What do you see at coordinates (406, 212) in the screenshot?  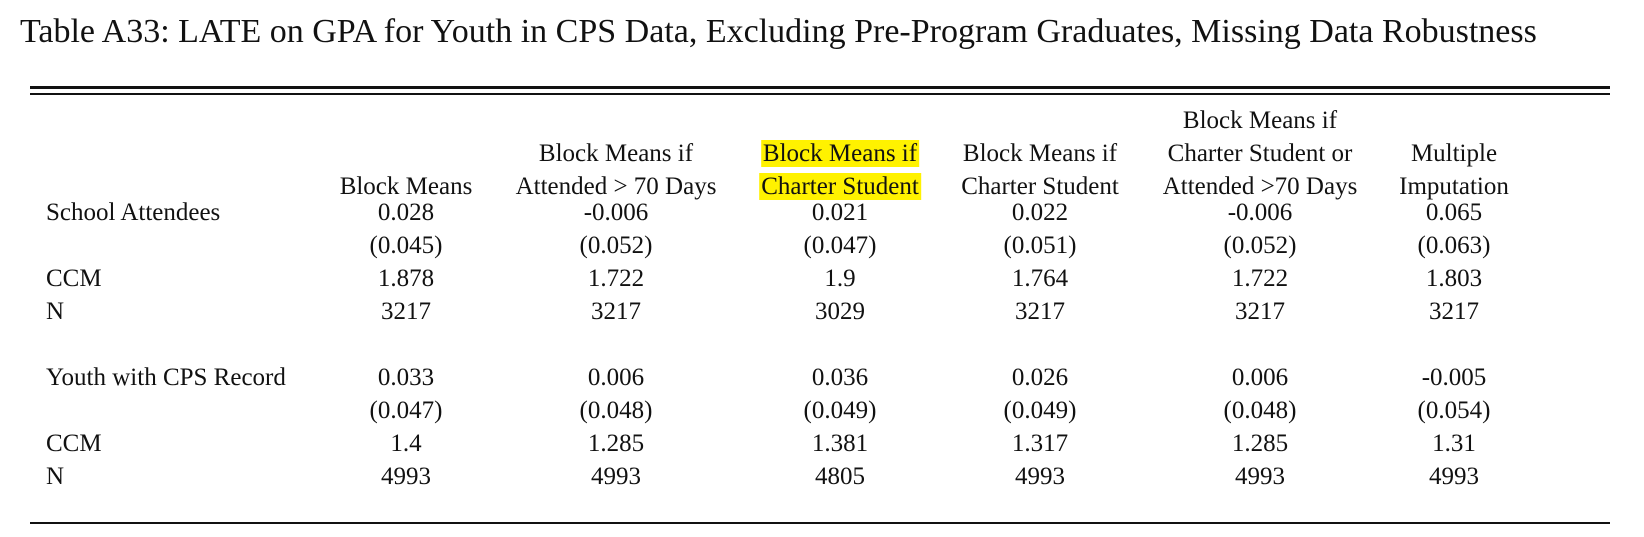 I see `estimate-cell: 0.028` at bounding box center [406, 212].